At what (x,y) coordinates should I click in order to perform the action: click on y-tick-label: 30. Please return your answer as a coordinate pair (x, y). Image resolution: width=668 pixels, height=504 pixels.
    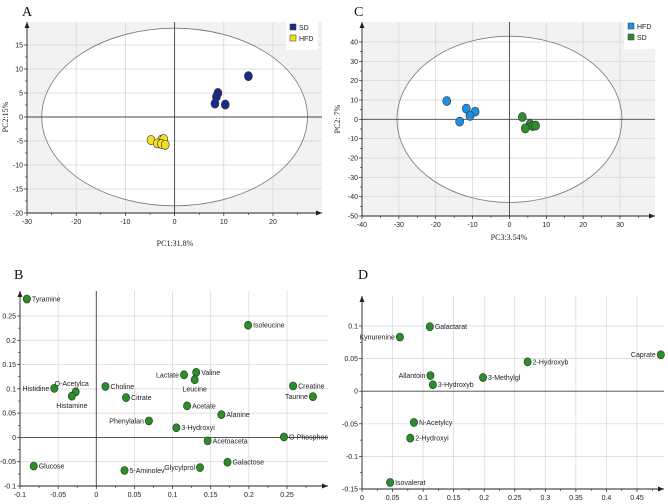
    Looking at the image, I should click on (354, 62).